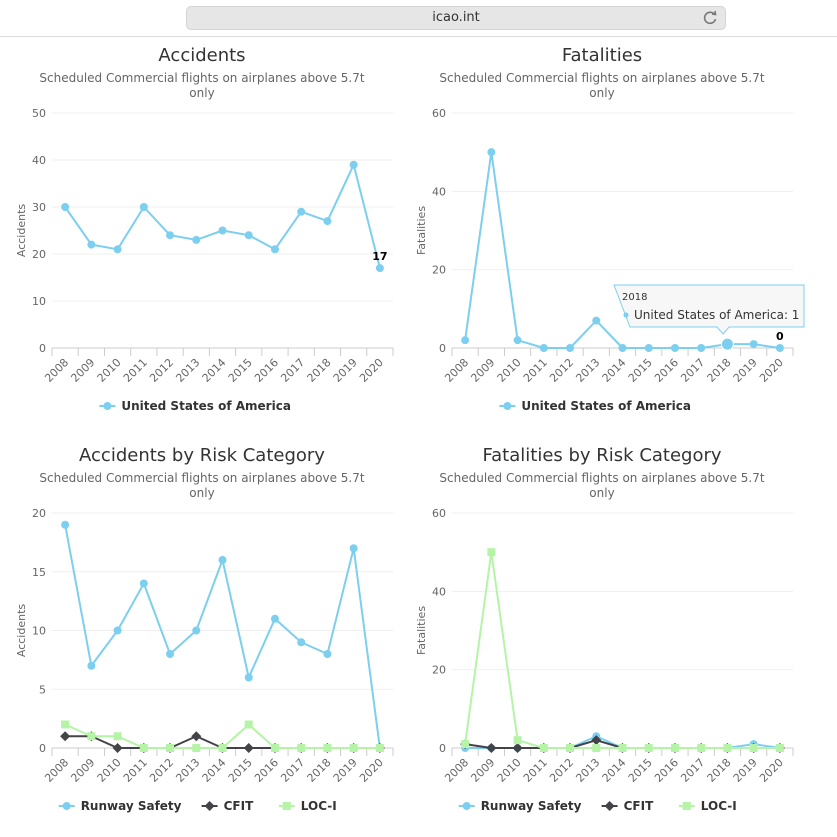 The width and height of the screenshot is (837, 837). Describe the element at coordinates (56, 370) in the screenshot. I see `x-tick-label: 2008` at that location.